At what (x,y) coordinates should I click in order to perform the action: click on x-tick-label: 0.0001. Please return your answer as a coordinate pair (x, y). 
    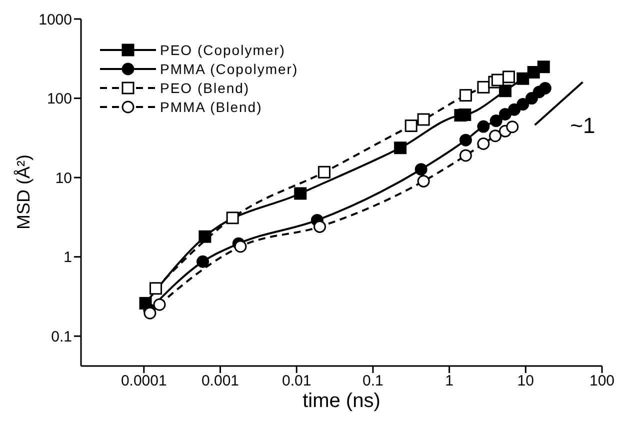
    Looking at the image, I should click on (143, 381).